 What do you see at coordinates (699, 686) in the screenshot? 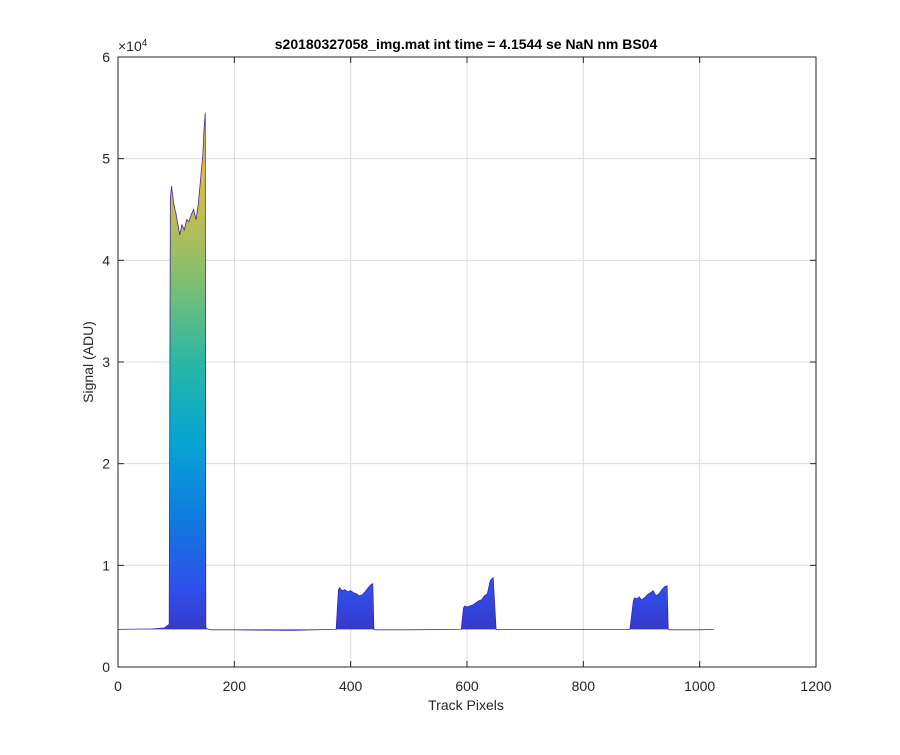
I see `x-tick-label: 1000` at bounding box center [699, 686].